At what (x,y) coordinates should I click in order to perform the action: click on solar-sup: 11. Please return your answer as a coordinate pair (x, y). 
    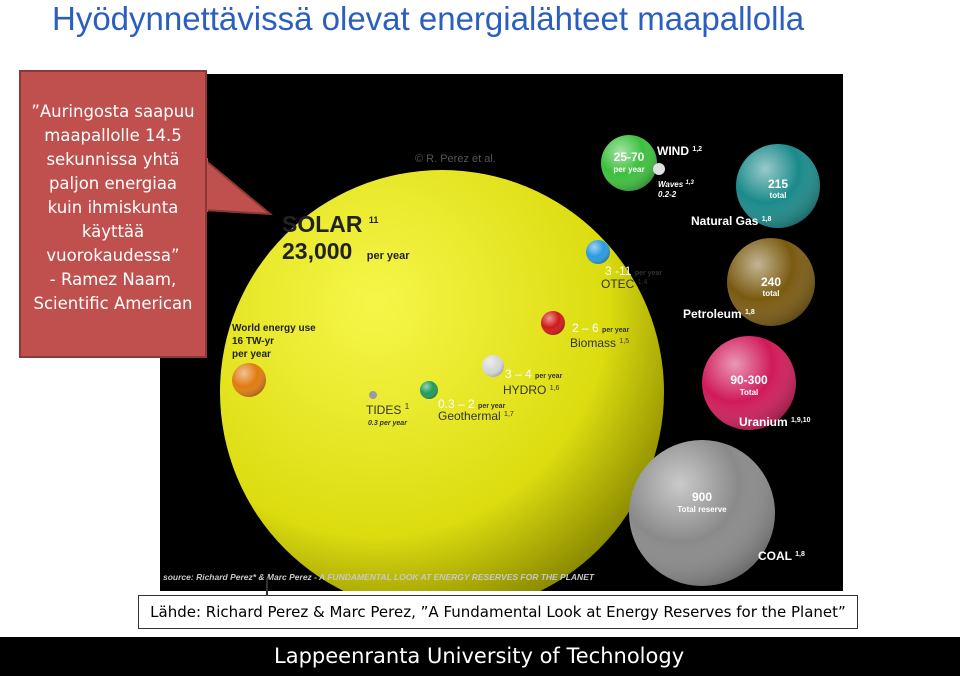
    Looking at the image, I should click on (374, 220).